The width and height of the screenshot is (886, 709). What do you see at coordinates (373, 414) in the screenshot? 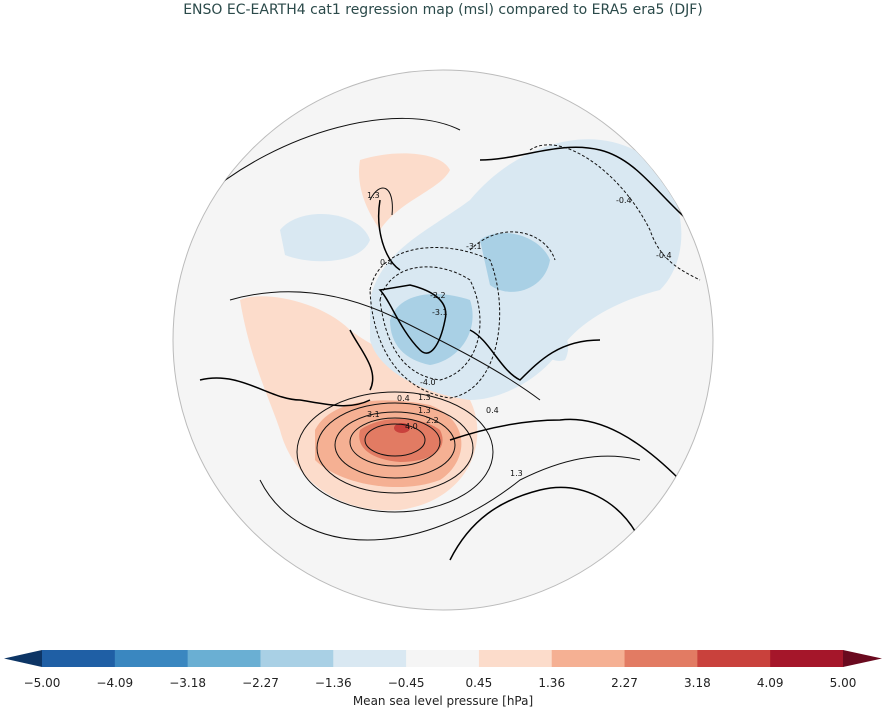
I see `contour-label: 3.1` at bounding box center [373, 414].